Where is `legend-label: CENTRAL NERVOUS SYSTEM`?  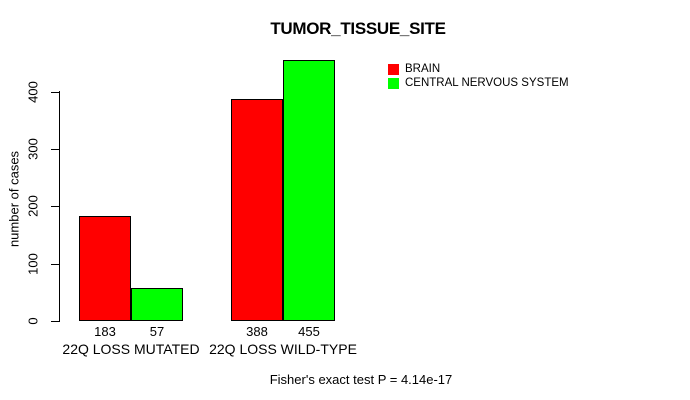
legend-label: CENTRAL NERVOUS SYSTEM is located at coordinates (487, 83).